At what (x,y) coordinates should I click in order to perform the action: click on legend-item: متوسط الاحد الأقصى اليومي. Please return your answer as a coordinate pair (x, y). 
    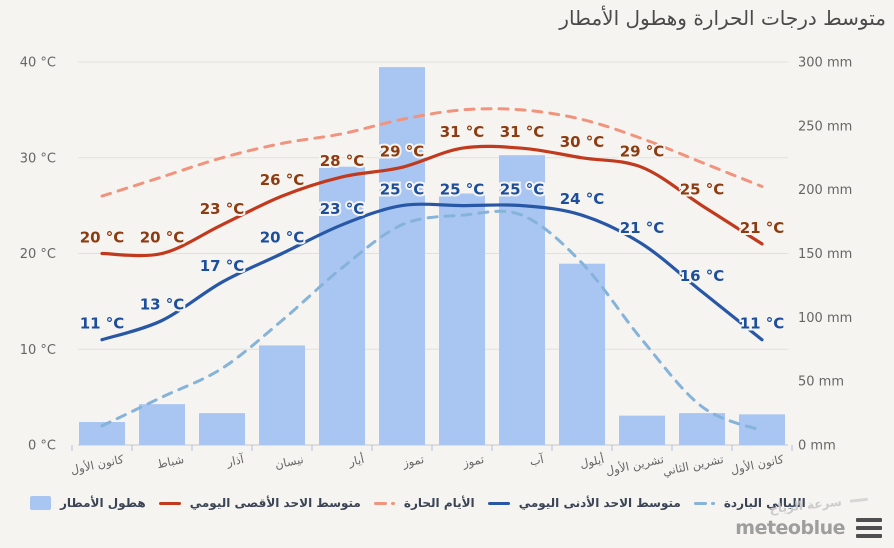
    Looking at the image, I should click on (259, 503).